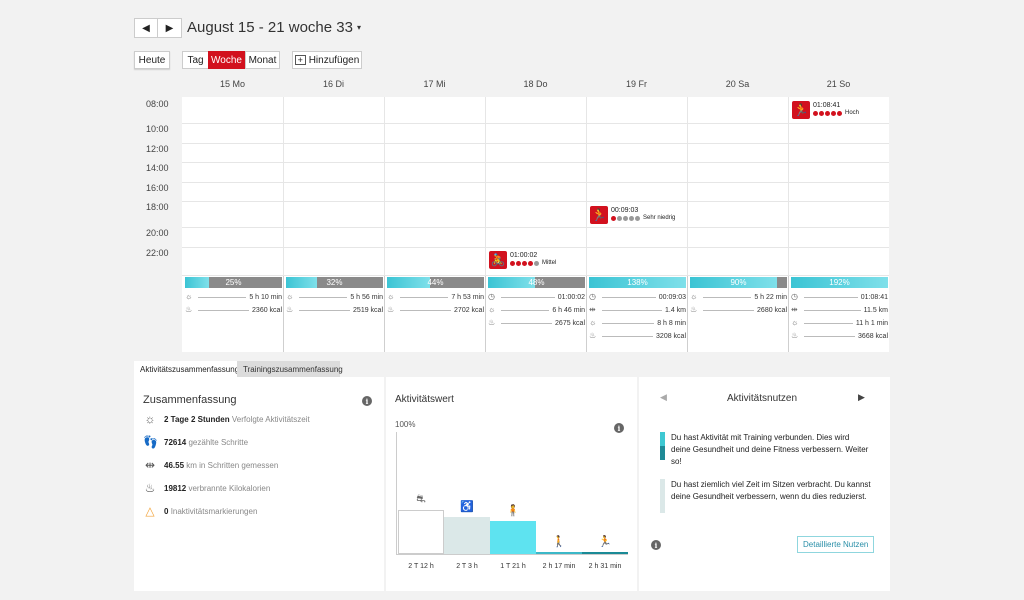 The image size is (1024, 600). I want to click on activity-level-label: 2 T 3 h, so click(467, 566).